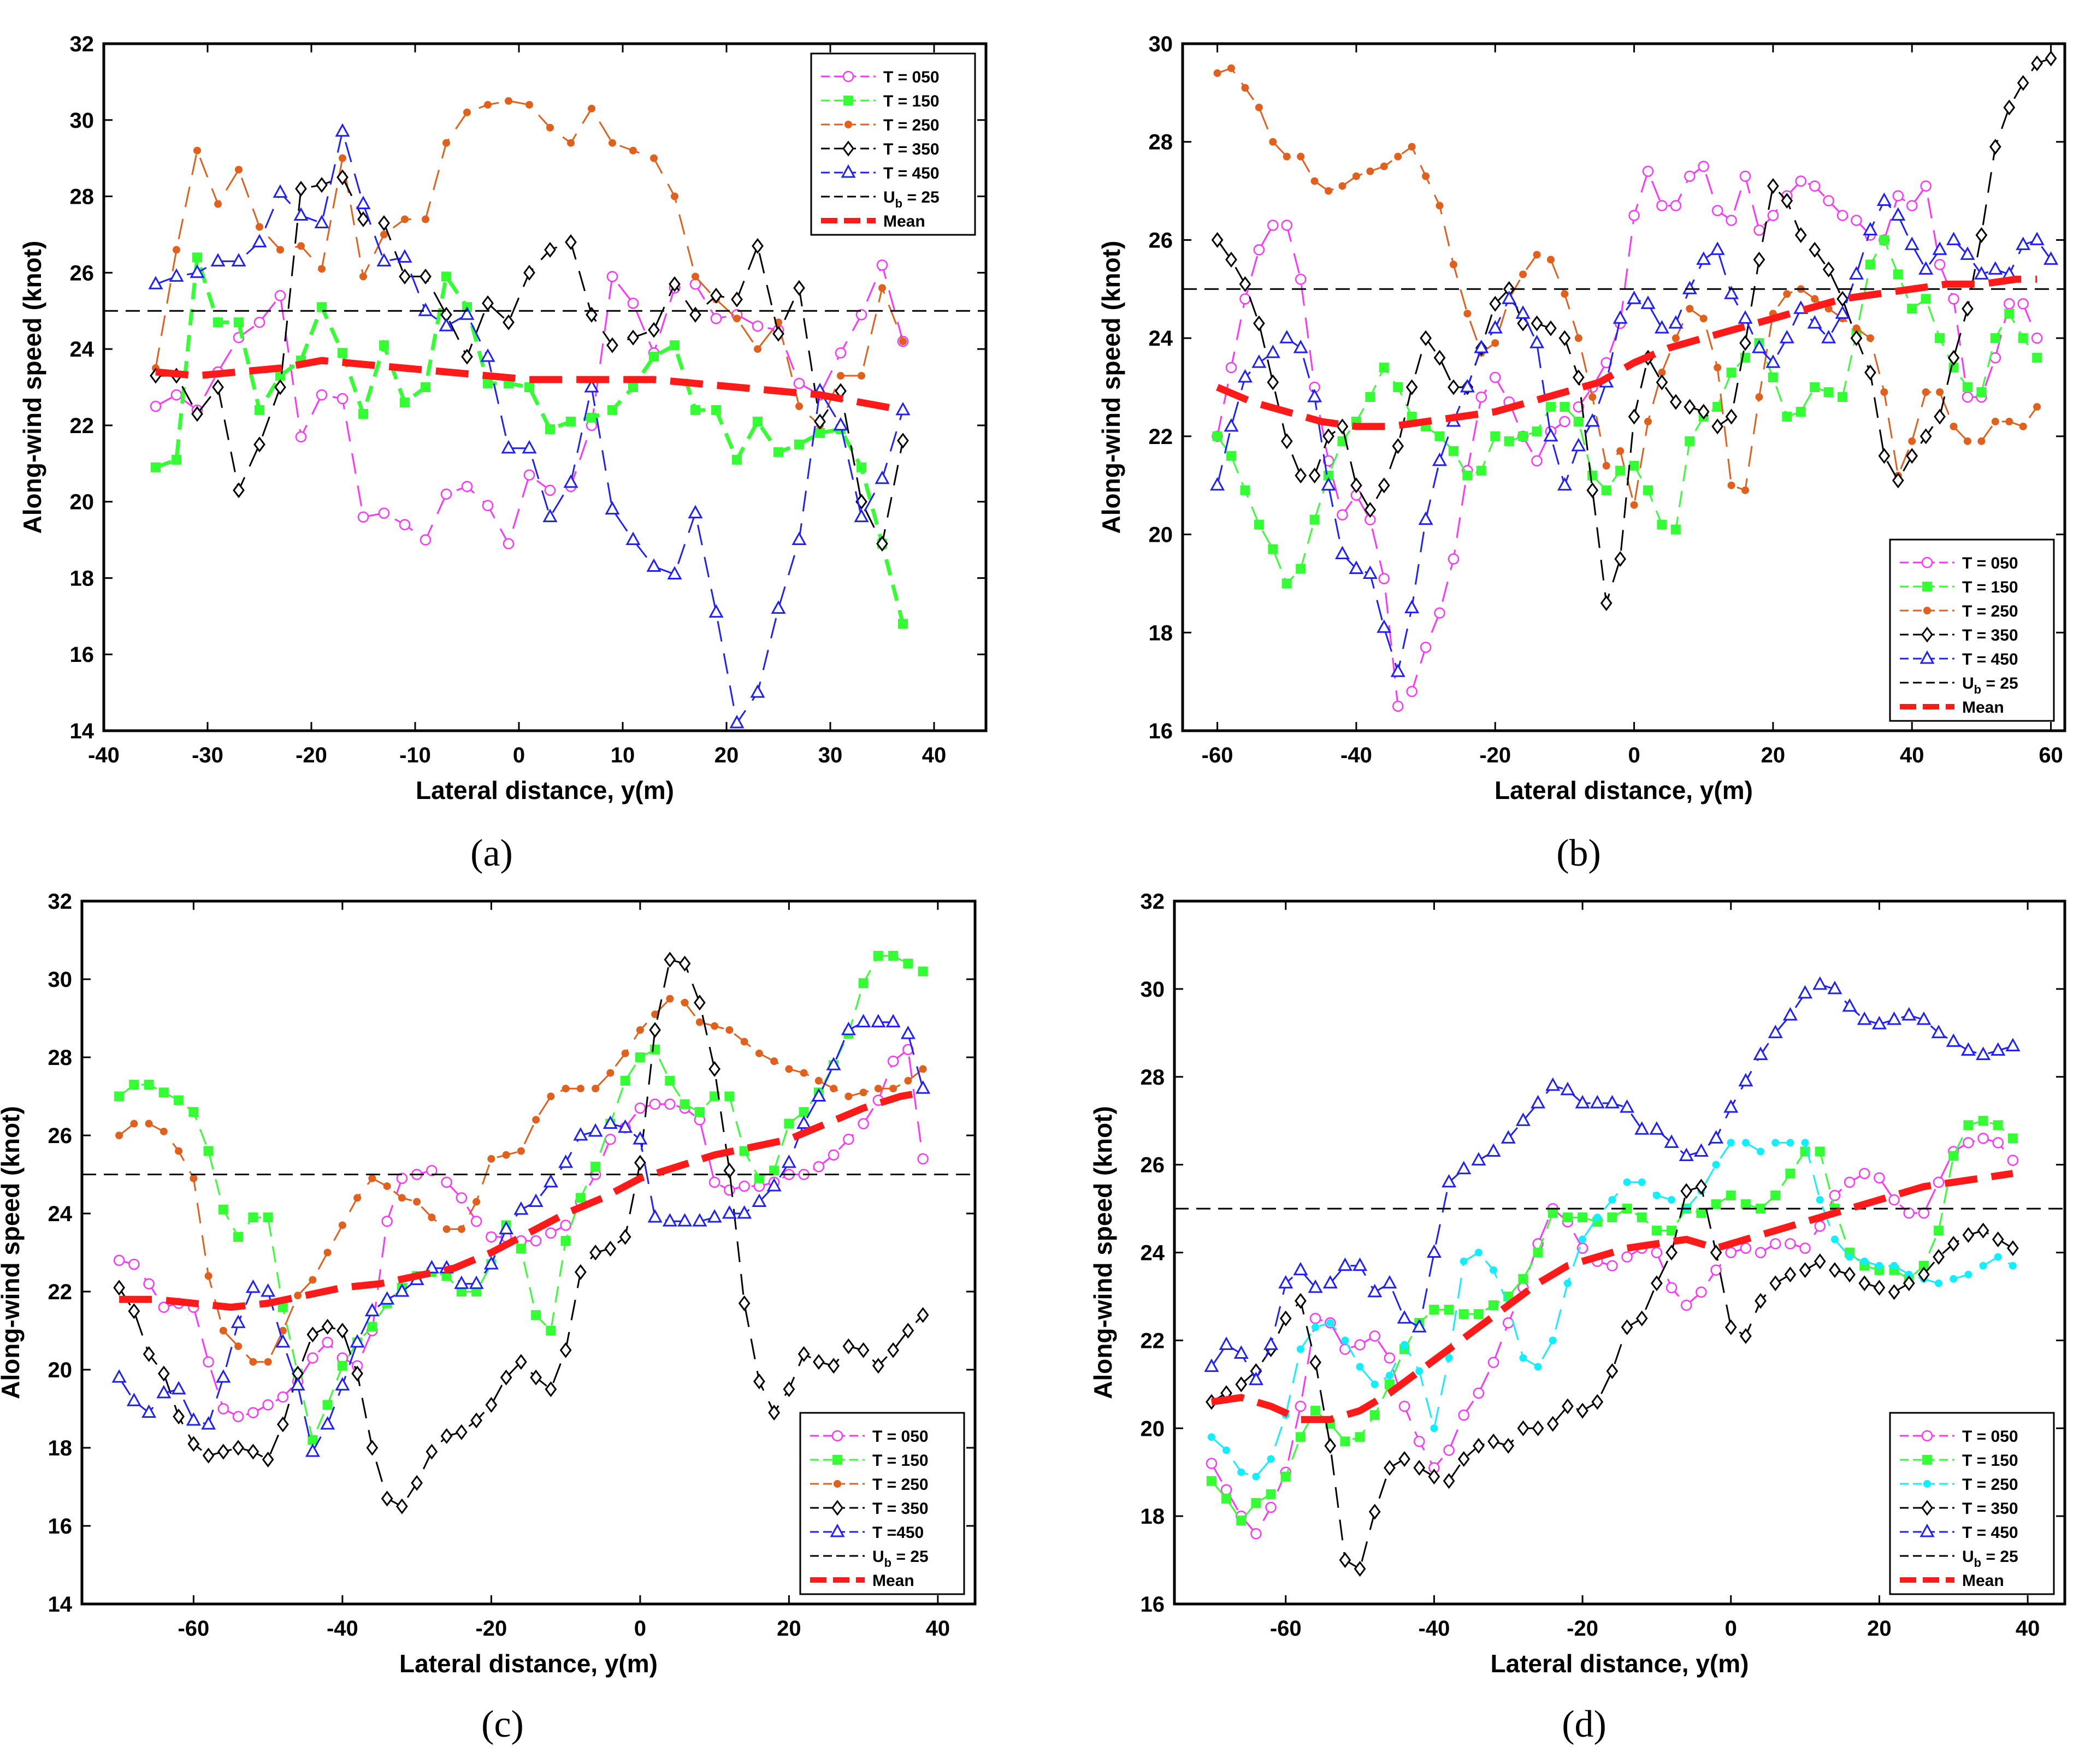 This screenshot has width=2079, height=1764. What do you see at coordinates (1153, 990) in the screenshot?
I see `y-tick-label: 30` at bounding box center [1153, 990].